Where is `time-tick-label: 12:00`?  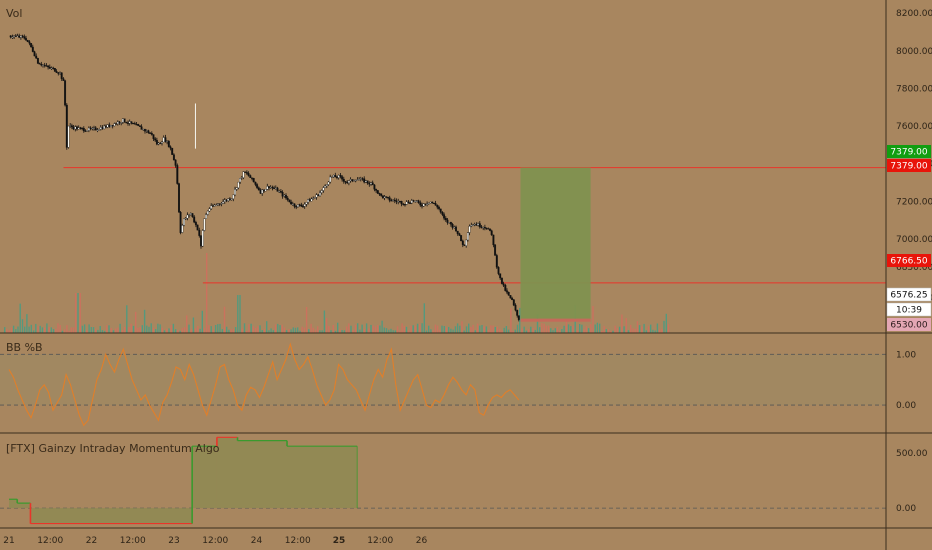 time-tick-label: 12:00 is located at coordinates (133, 541).